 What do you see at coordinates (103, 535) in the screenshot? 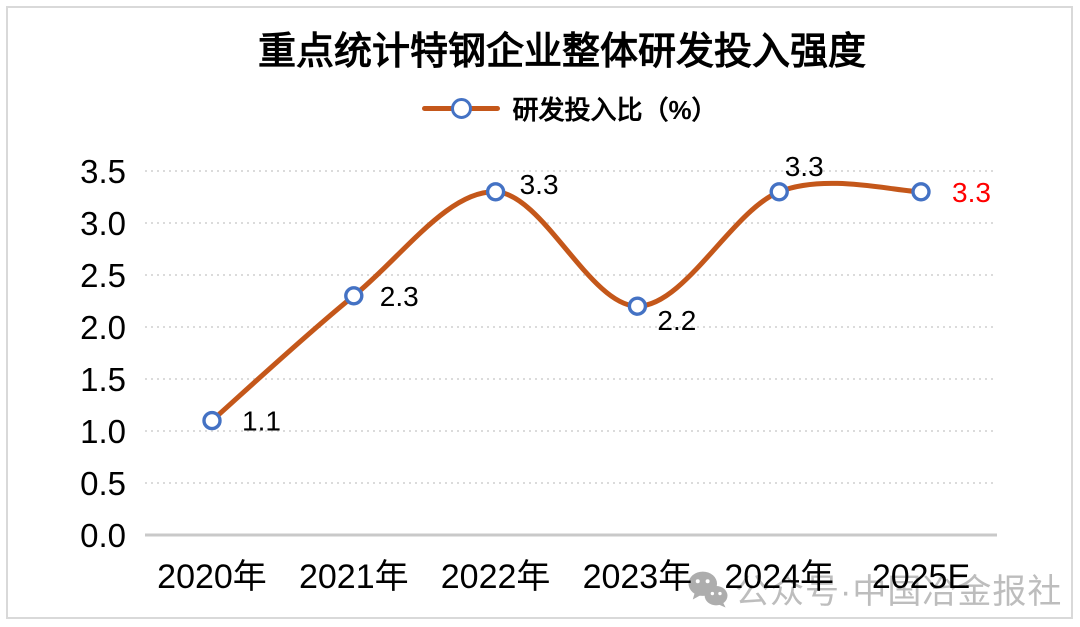
I see `y-axis-tick-label: 0.0` at bounding box center [103, 535].